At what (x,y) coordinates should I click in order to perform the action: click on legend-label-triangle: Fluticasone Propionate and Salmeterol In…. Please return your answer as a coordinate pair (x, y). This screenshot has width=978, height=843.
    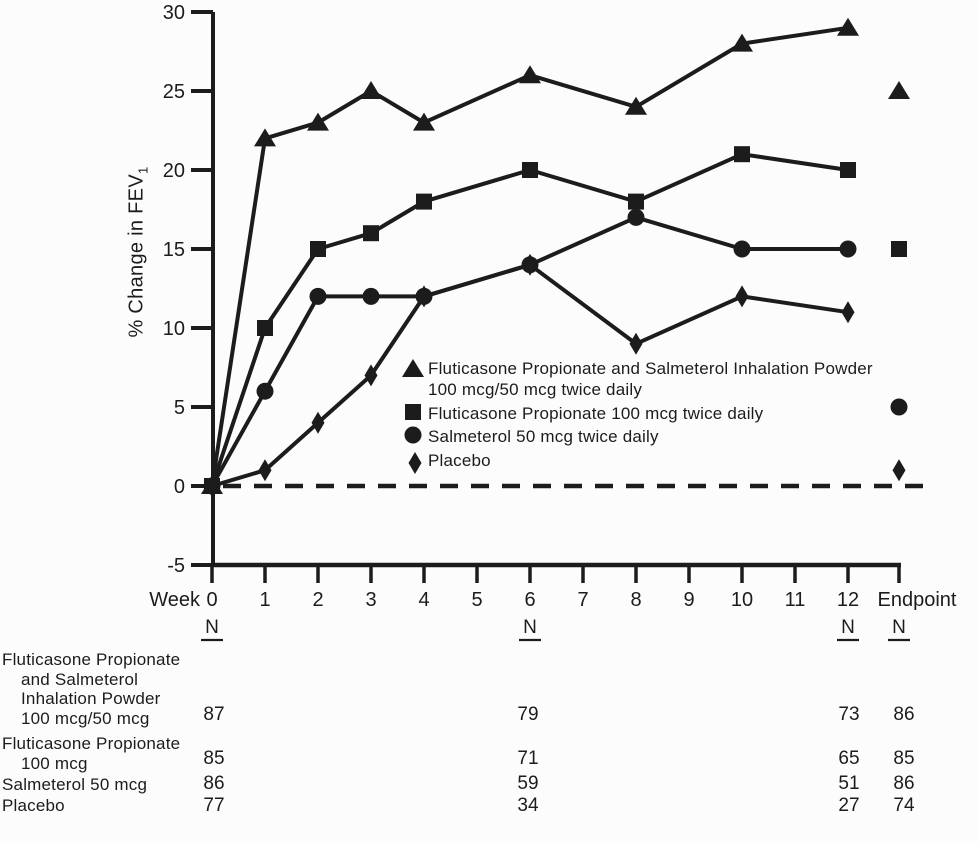
    Looking at the image, I should click on (650, 379).